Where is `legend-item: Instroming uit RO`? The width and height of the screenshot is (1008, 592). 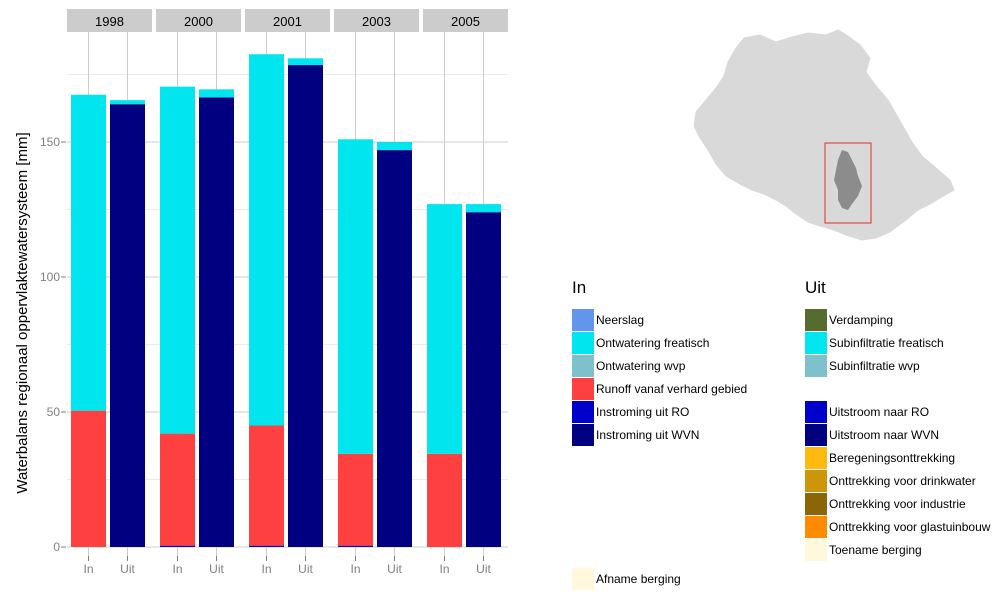 legend-item: Instroming uit RO is located at coordinates (630, 412).